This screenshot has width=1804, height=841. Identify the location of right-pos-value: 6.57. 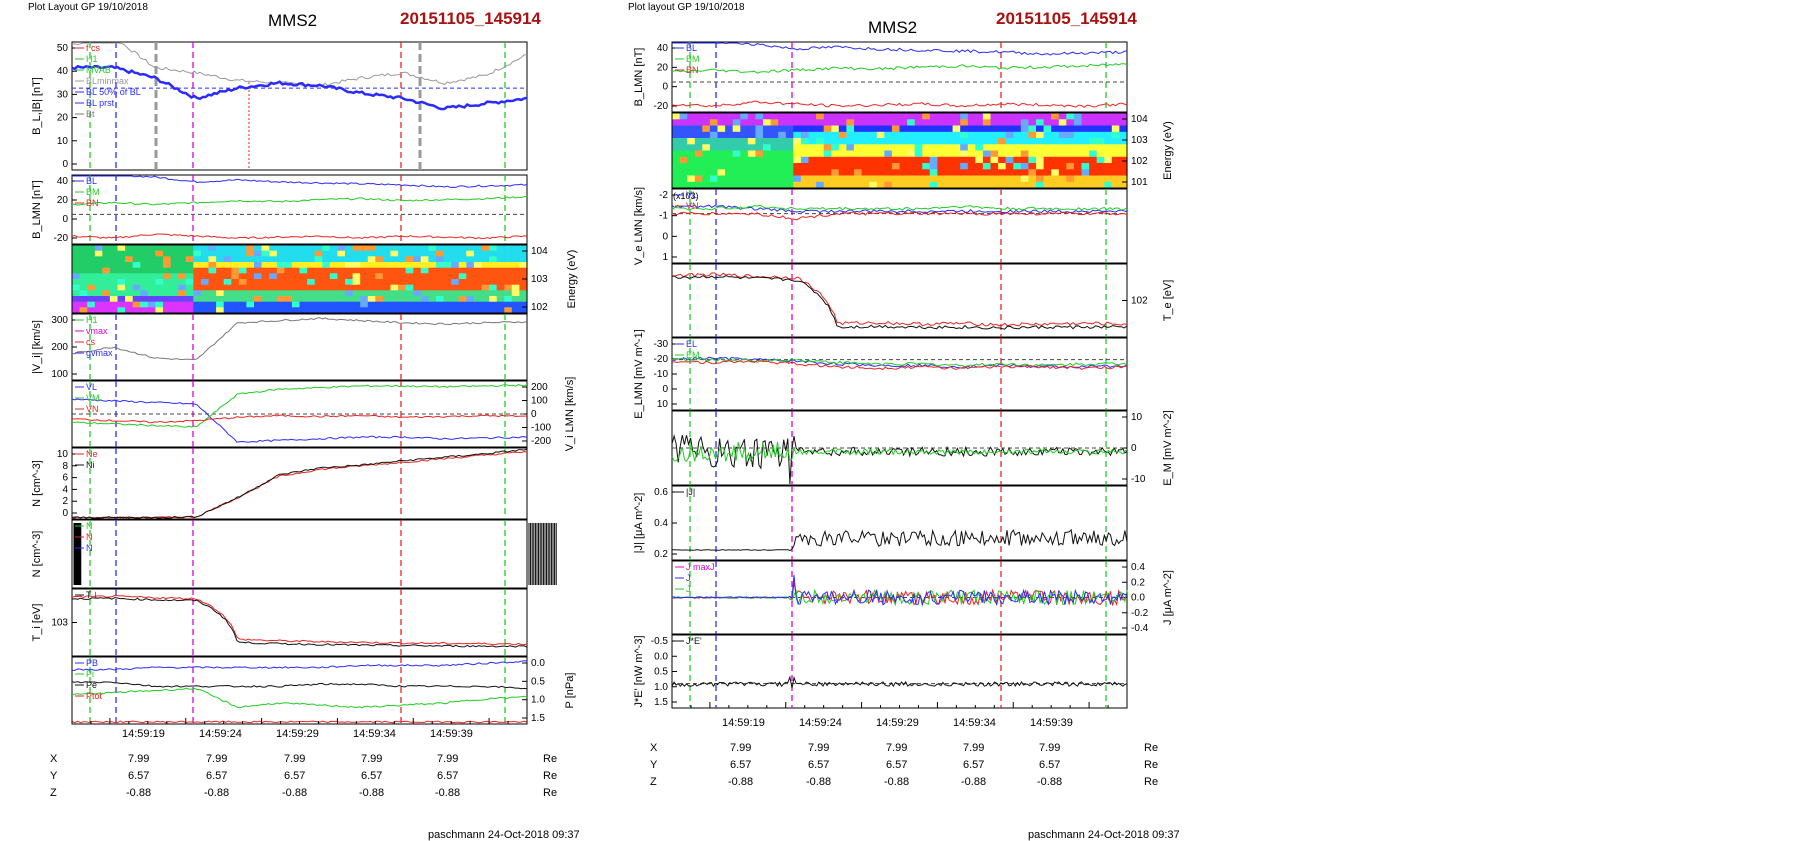
(740, 765).